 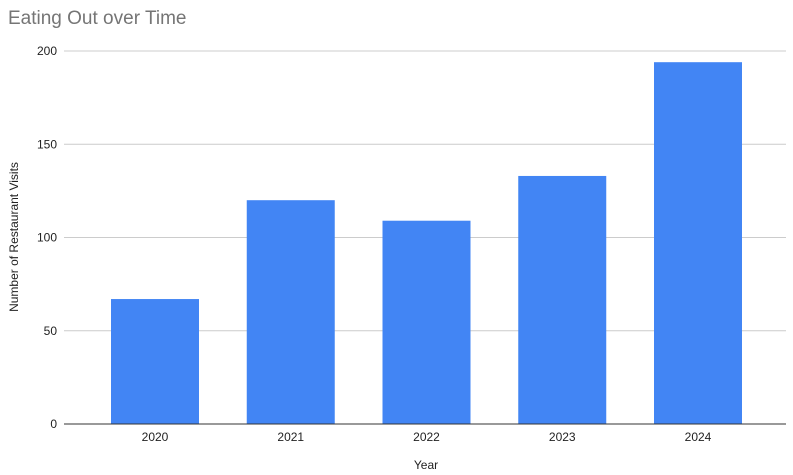 What do you see at coordinates (97, 18) in the screenshot?
I see `chart-title: Eating Out over Time` at bounding box center [97, 18].